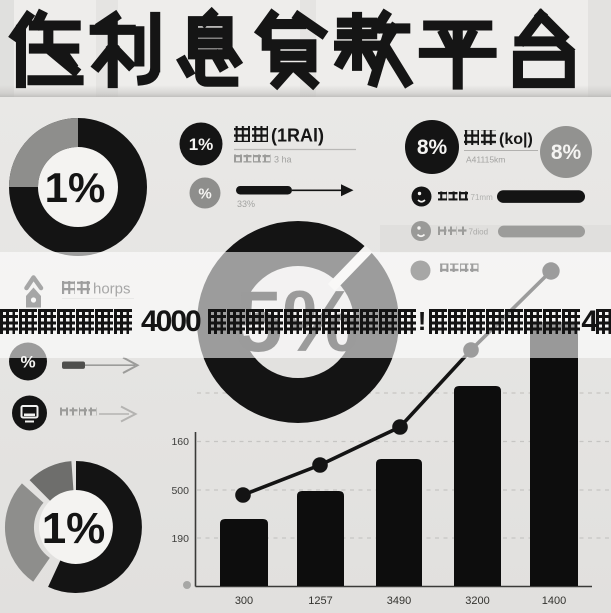 The width and height of the screenshot is (611, 613). What do you see at coordinates (244, 601) in the screenshot?
I see `svg-text: 300` at bounding box center [244, 601].